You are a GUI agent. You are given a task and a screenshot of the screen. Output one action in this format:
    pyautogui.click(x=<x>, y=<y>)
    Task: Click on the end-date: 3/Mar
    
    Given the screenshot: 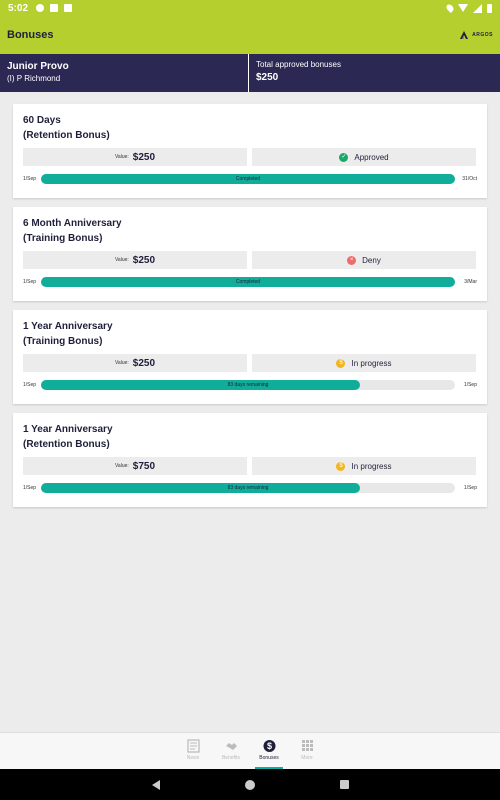 What is the action you would take?
    pyautogui.click(x=470, y=282)
    